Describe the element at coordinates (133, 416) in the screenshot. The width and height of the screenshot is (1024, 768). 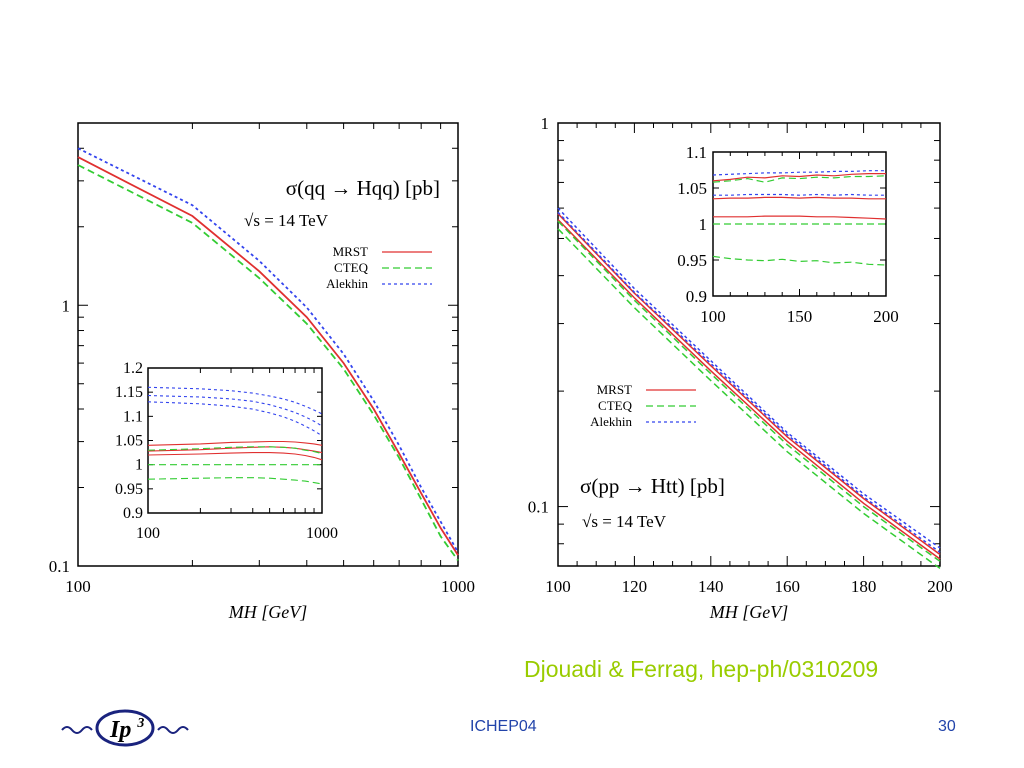
I see `left-inset-ytick-label-2: 1.1` at that location.